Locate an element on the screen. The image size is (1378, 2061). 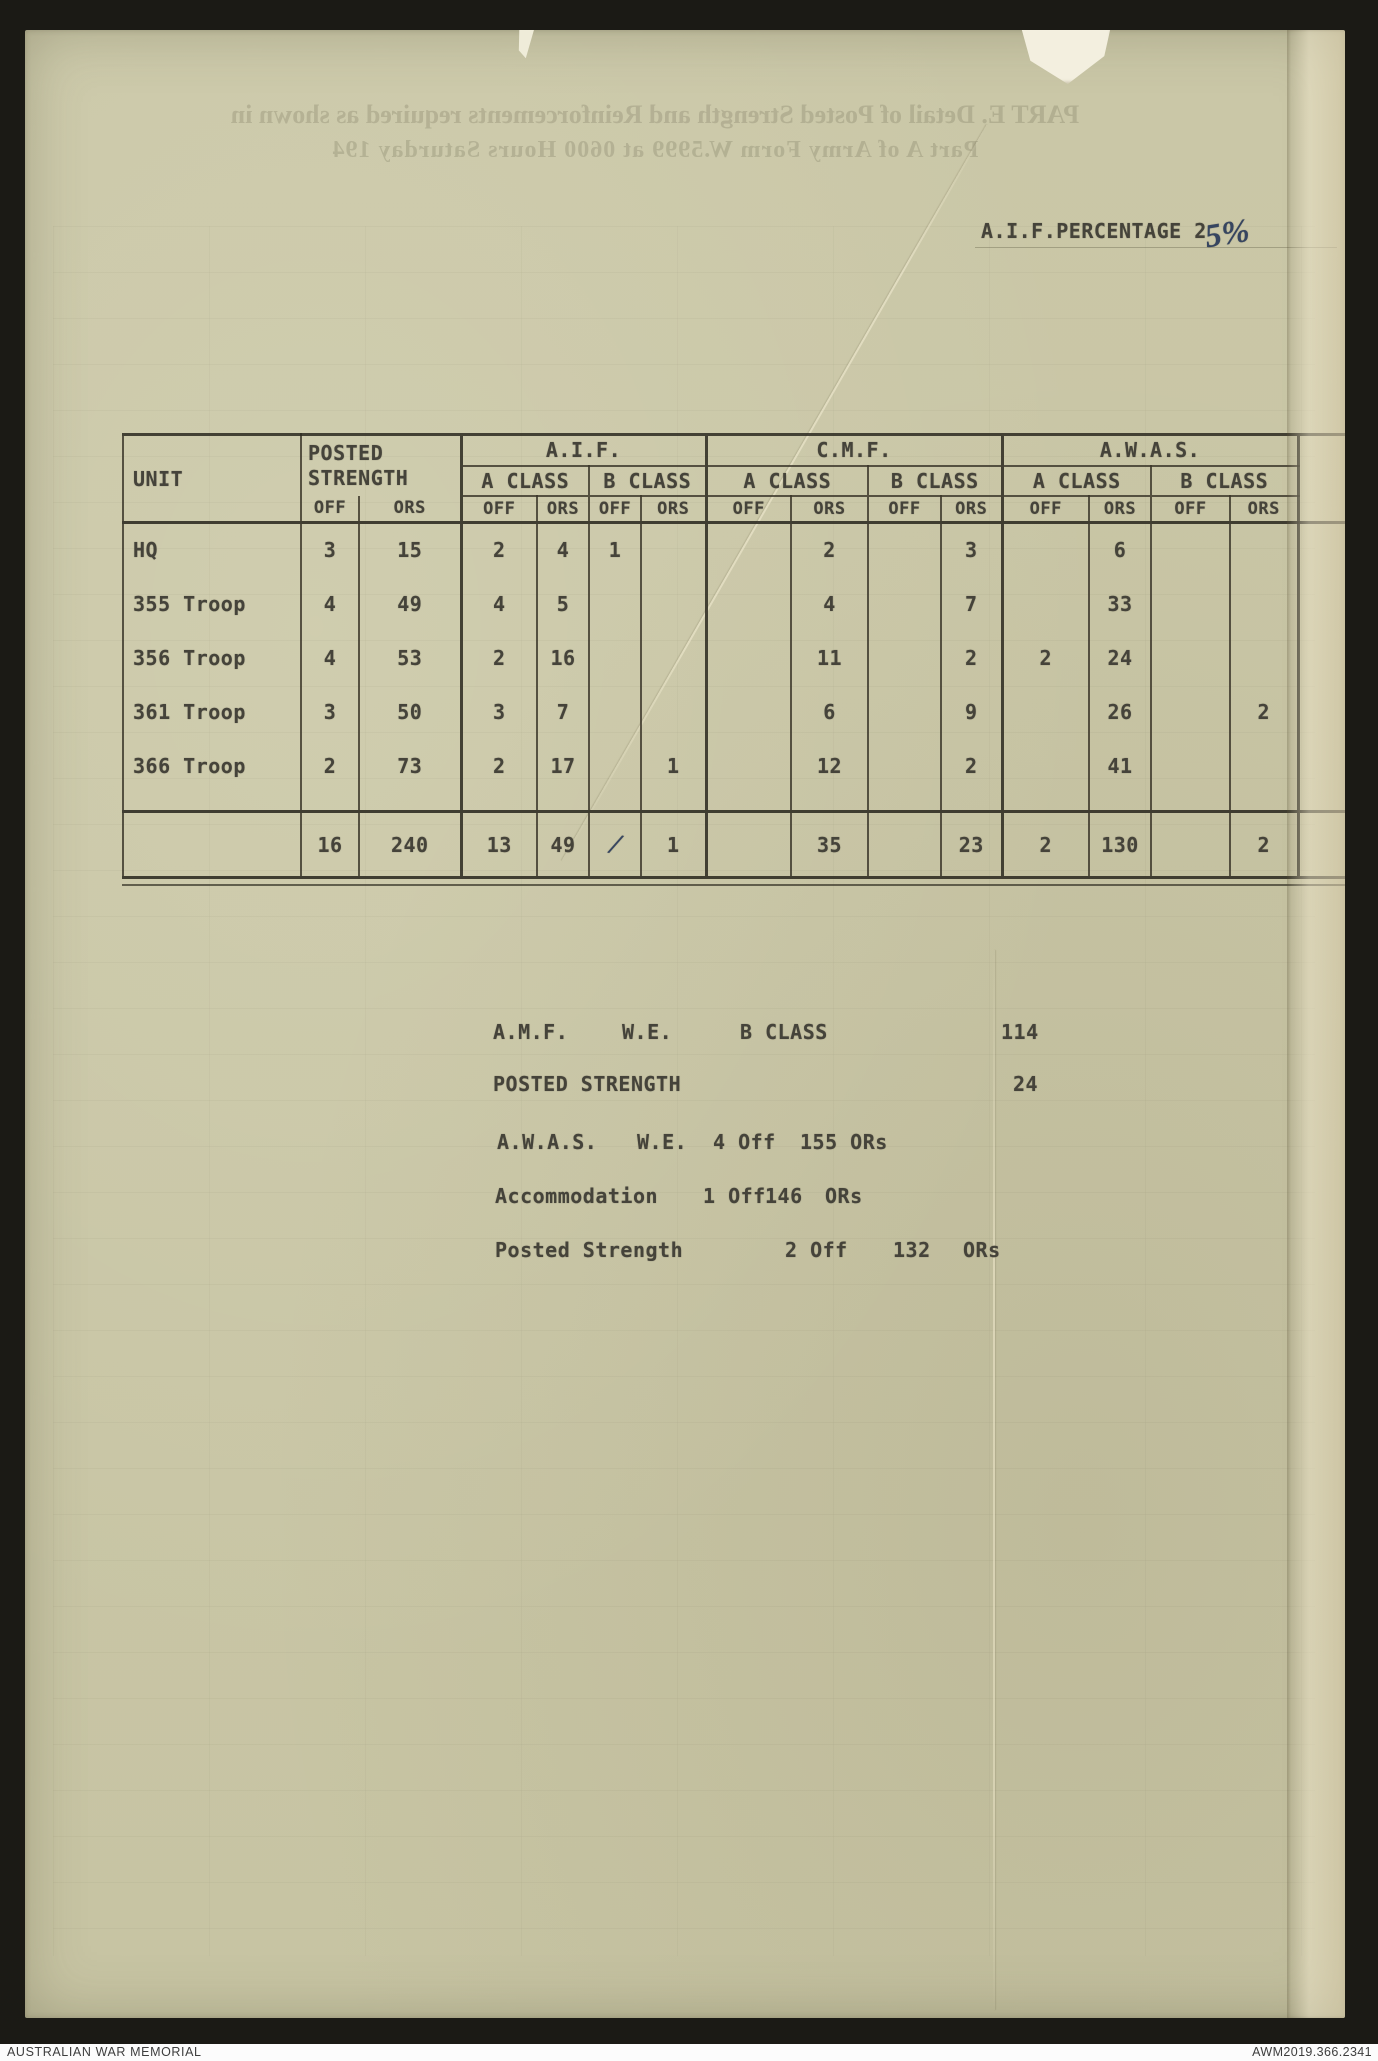
header-cmf-a-ors: ORS is located at coordinates (829, 509).